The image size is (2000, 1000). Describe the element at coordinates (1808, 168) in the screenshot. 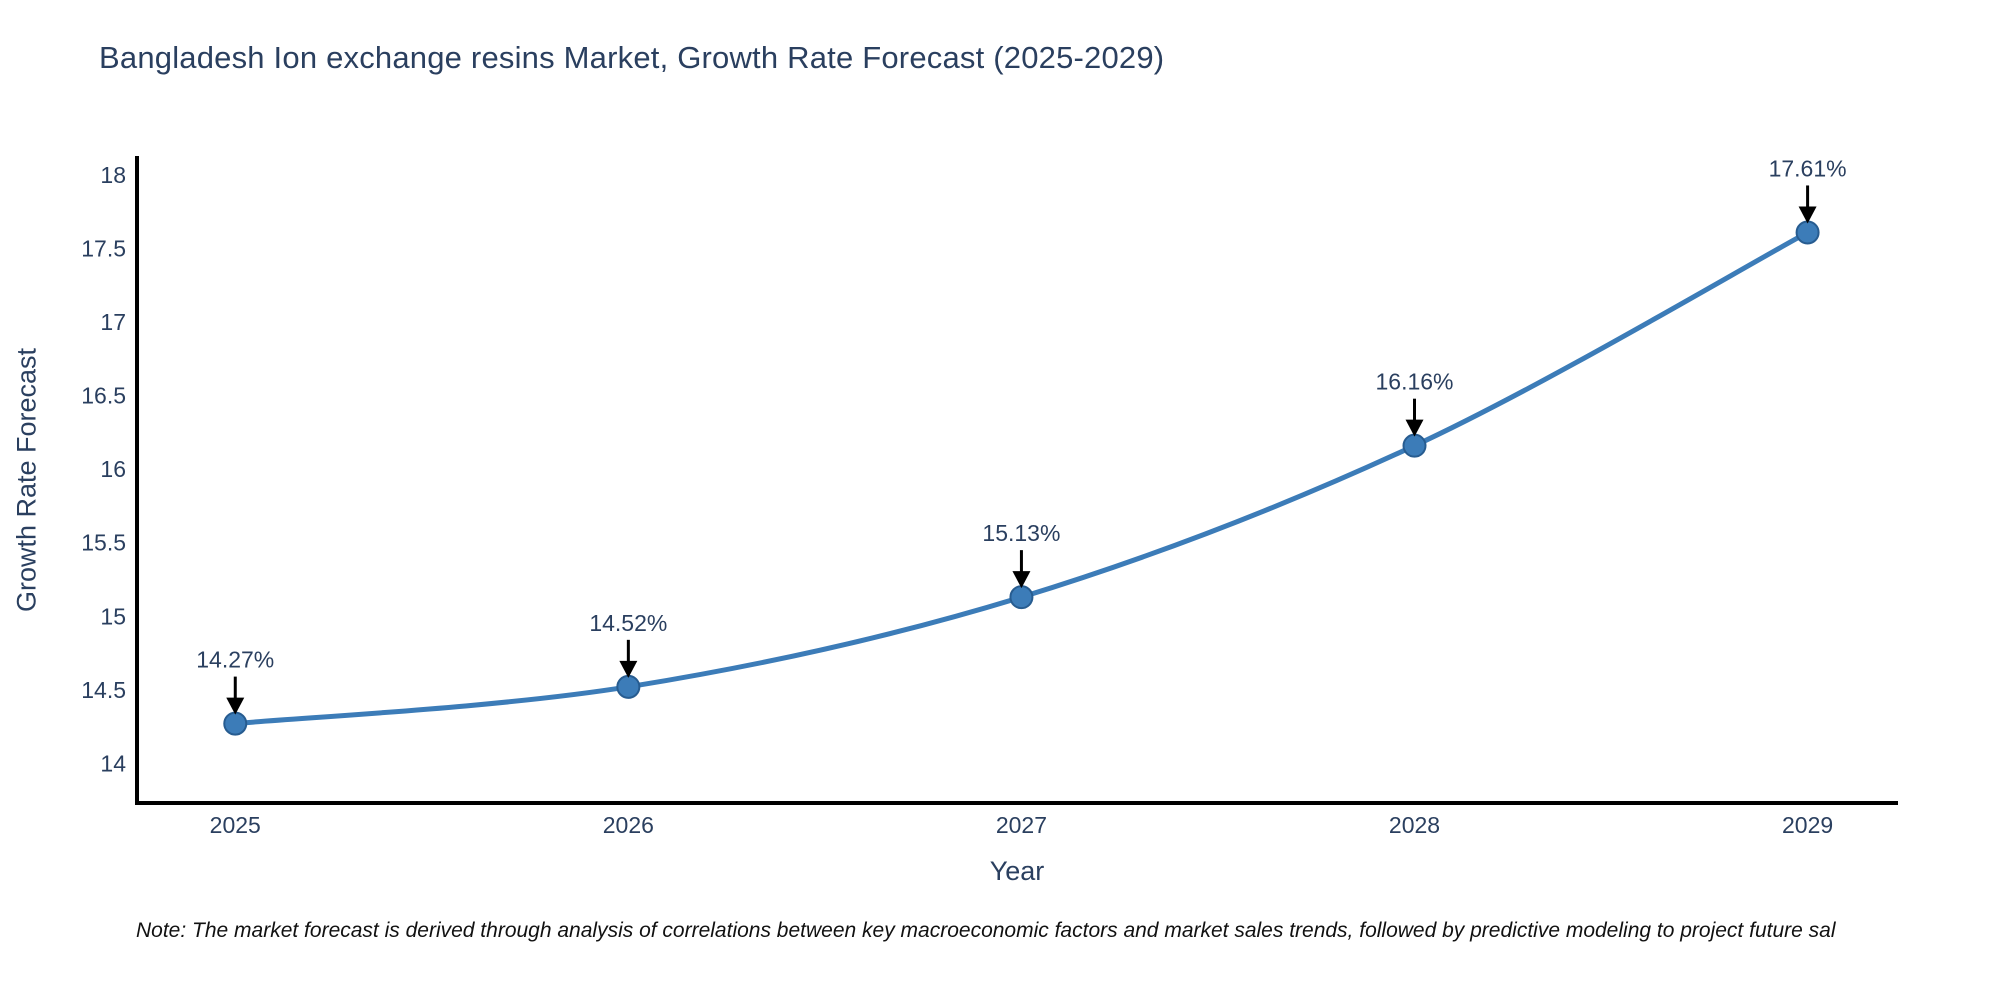

I see `point-annotation: 17.61%` at that location.